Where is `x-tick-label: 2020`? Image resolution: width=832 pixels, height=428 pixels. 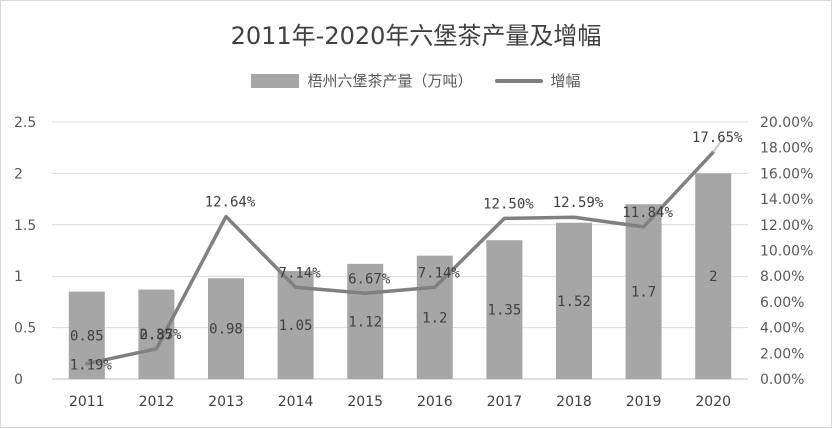
x-tick-label: 2020 is located at coordinates (713, 402).